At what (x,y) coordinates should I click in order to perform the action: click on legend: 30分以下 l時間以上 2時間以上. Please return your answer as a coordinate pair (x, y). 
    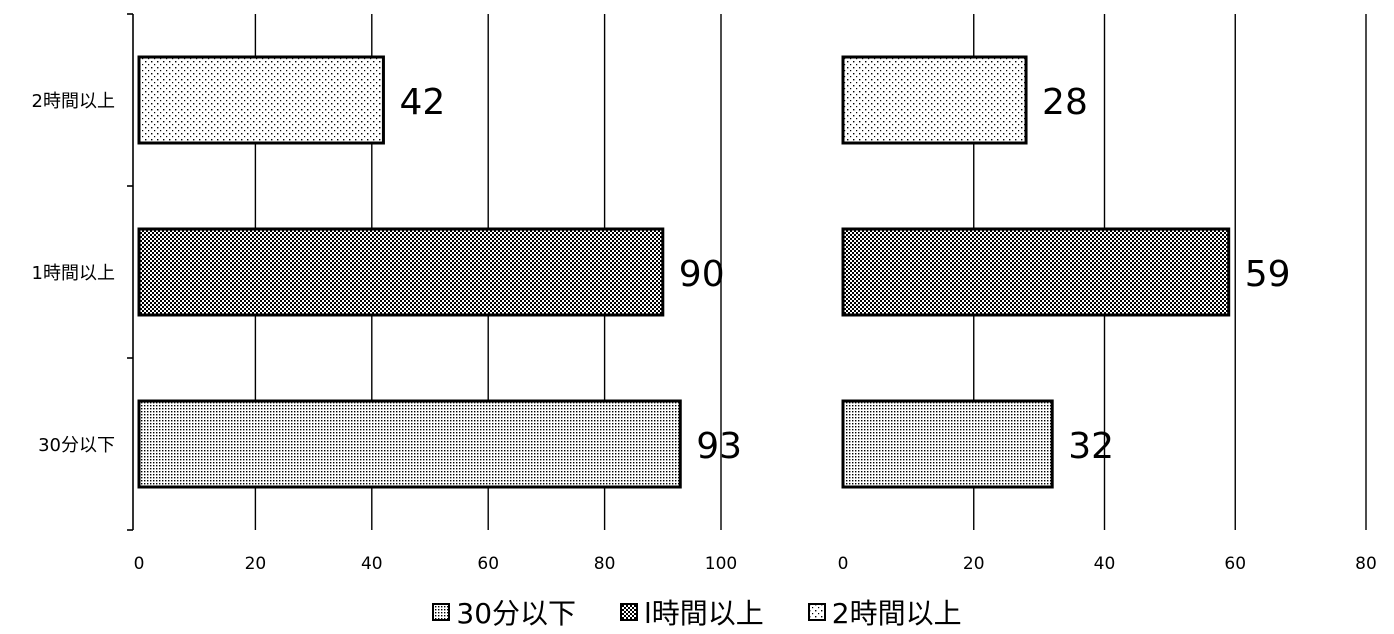
    Looking at the image, I should click on (697, 612).